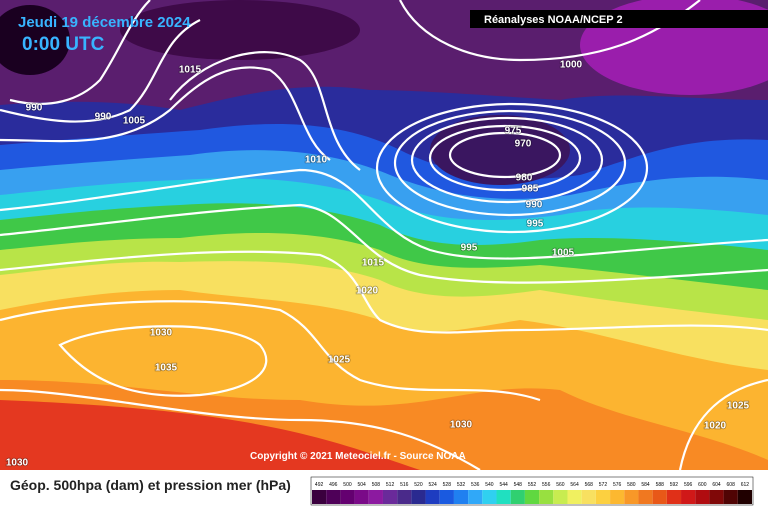  What do you see at coordinates (63, 44) in the screenshot?
I see `time: 0:00 UTC` at bounding box center [63, 44].